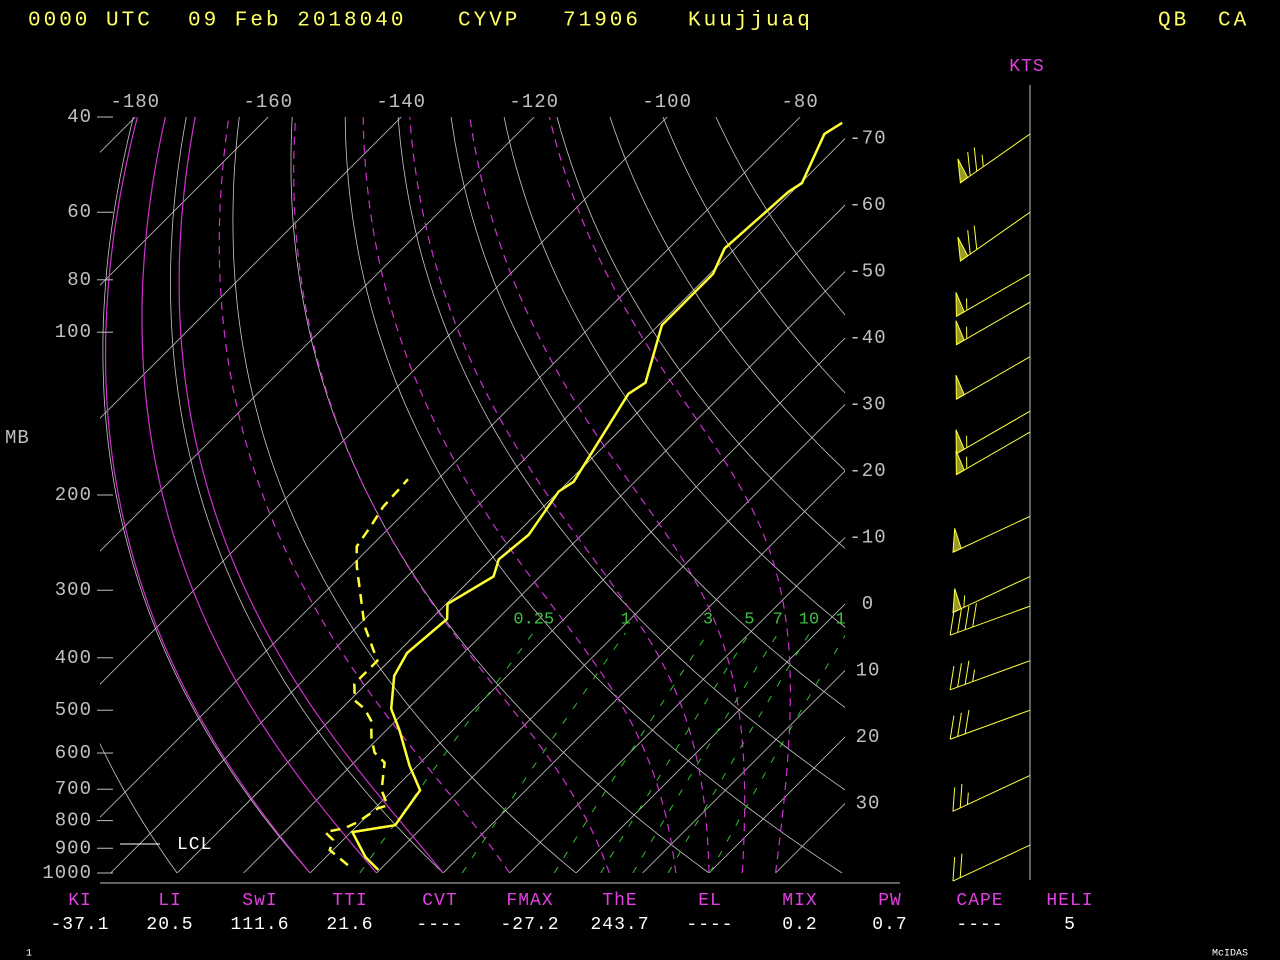 The image size is (1280, 960). Describe the element at coordinates (868, 804) in the screenshot. I see `right-tick-label: 30` at that location.